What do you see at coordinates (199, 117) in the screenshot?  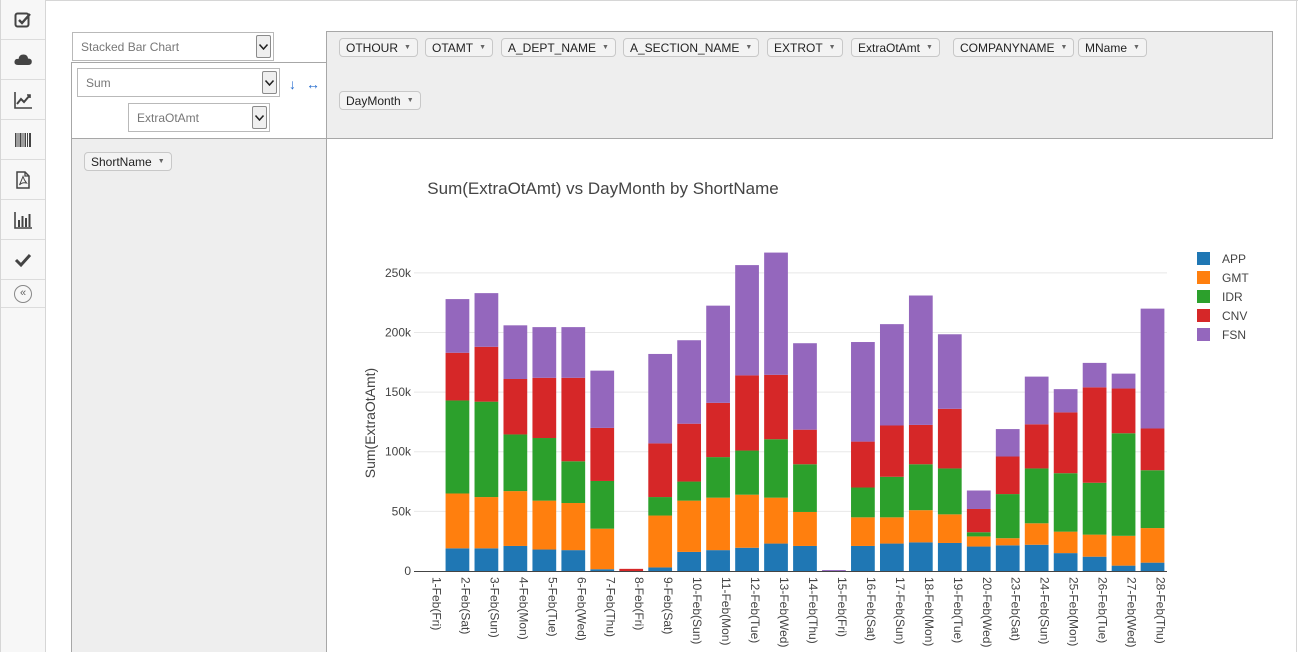 I see `aggregator-attribute-select: ExtraOtAmt` at bounding box center [199, 117].